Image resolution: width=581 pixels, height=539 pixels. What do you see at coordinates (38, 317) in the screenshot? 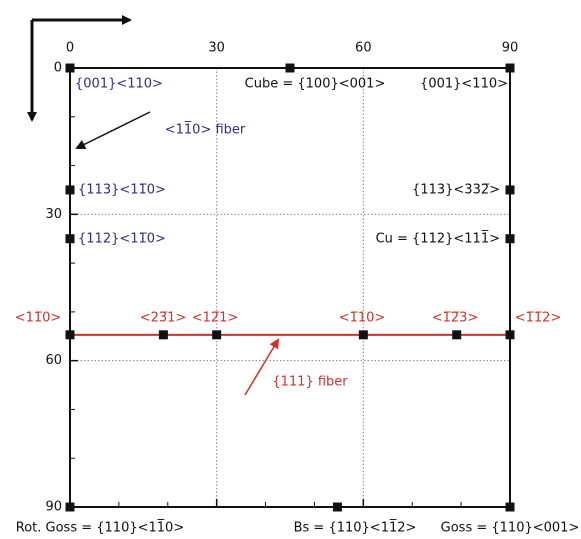
I see `fiber-point-label: <11̅0>` at bounding box center [38, 317].